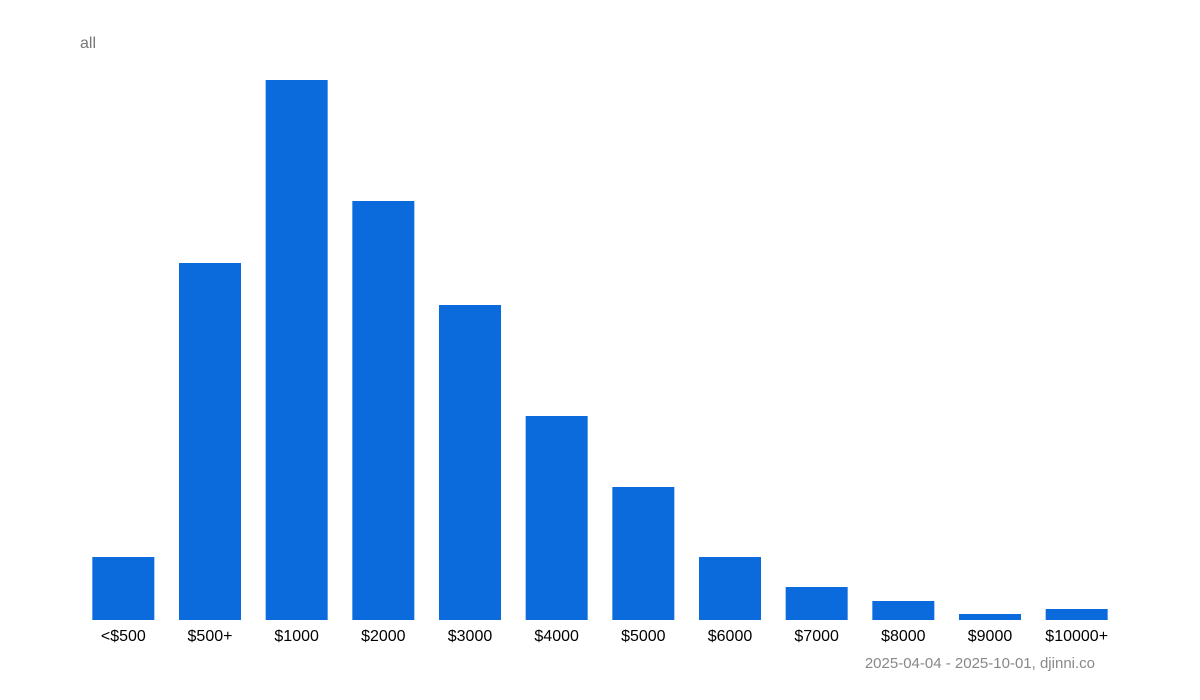  I want to click on x-tick-label: $10000+, so click(1076, 636).